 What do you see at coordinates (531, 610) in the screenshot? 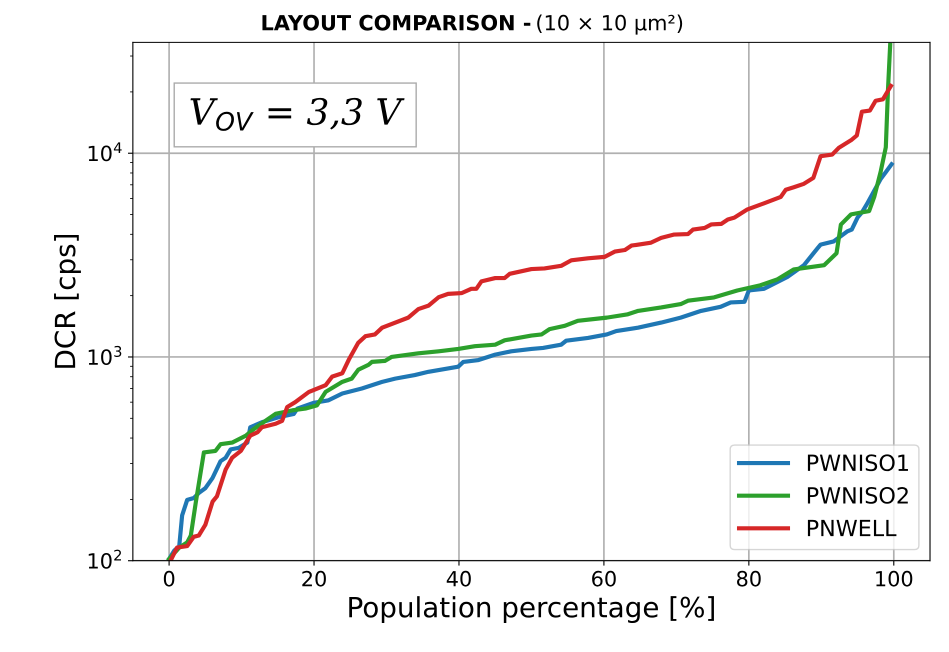
I see `x-axis-title: Population percentage [%]` at bounding box center [531, 610].